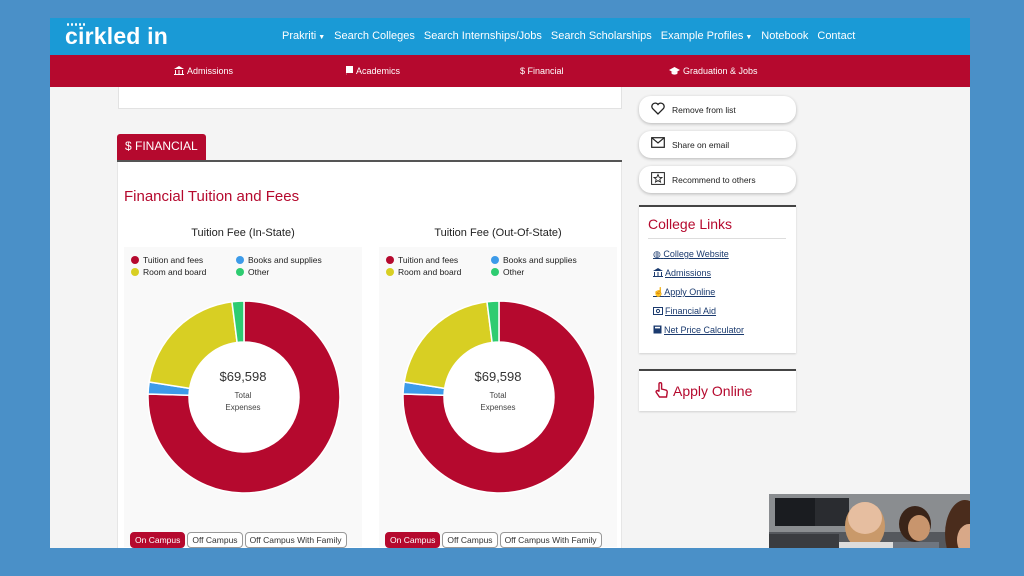 This screenshot has height=576, width=1024. Describe the element at coordinates (482, 36) in the screenshot. I see `nav-search-internships: Search Internships/Jobs` at that location.